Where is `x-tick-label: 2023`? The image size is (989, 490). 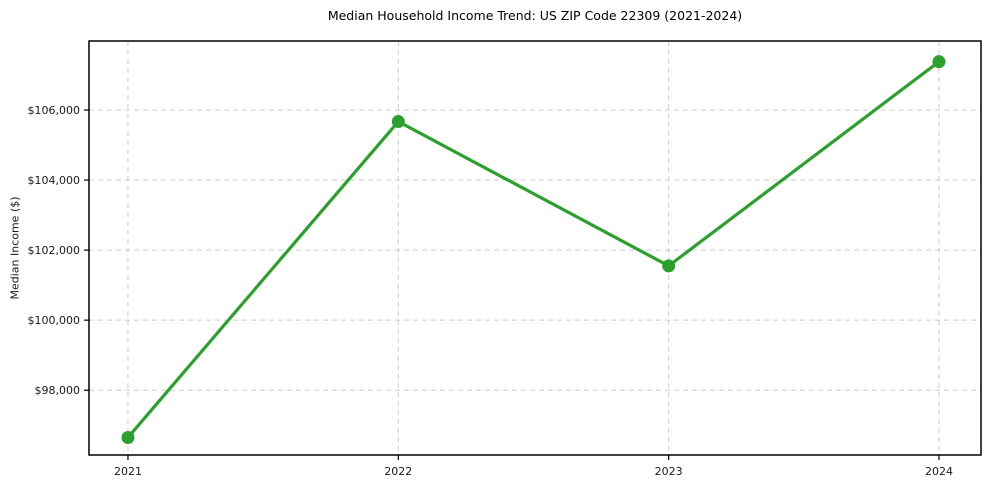 x-tick-label: 2023 is located at coordinates (669, 471).